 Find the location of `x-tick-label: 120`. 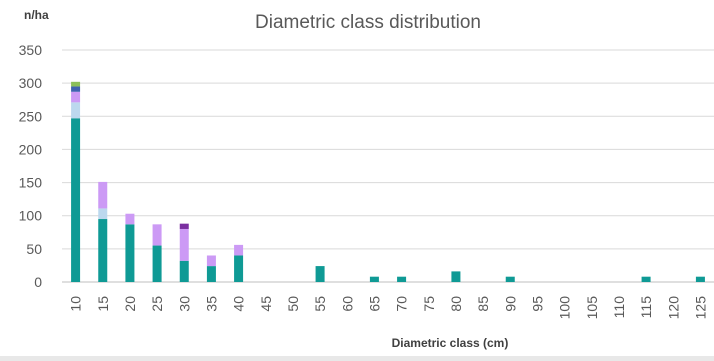

x-tick-label: 120 is located at coordinates (673, 308).